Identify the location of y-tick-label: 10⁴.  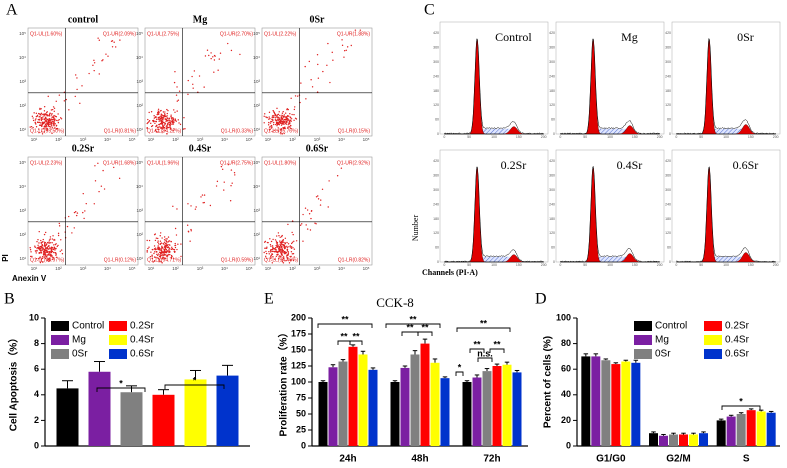
(139, 186).